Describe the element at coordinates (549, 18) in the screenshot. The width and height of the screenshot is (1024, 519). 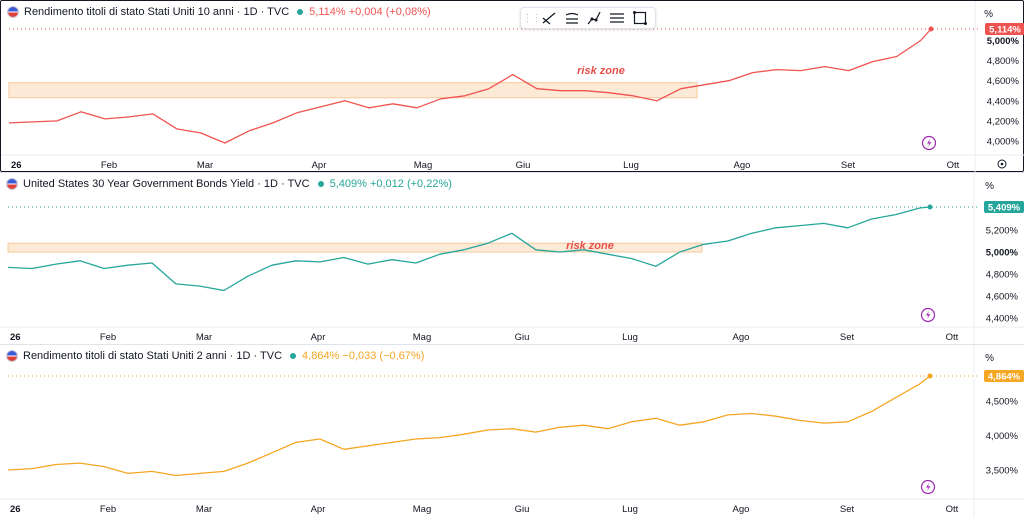
I see `trendline-tool-icon` at that location.